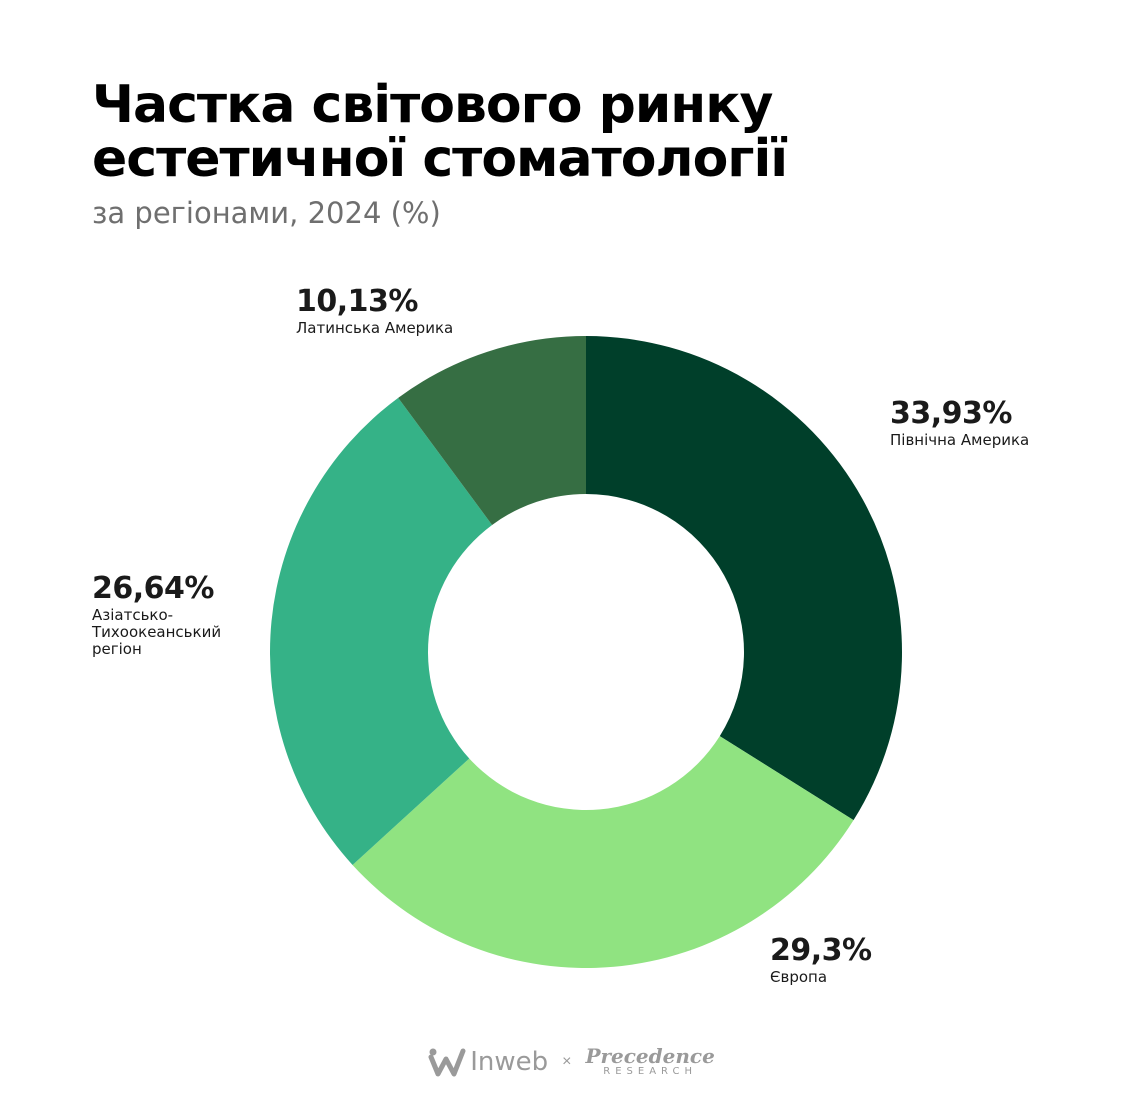 The image size is (1143, 1120). Describe the element at coordinates (153, 588) in the screenshot. I see `pct-asia-pacific: 26,64%` at that location.